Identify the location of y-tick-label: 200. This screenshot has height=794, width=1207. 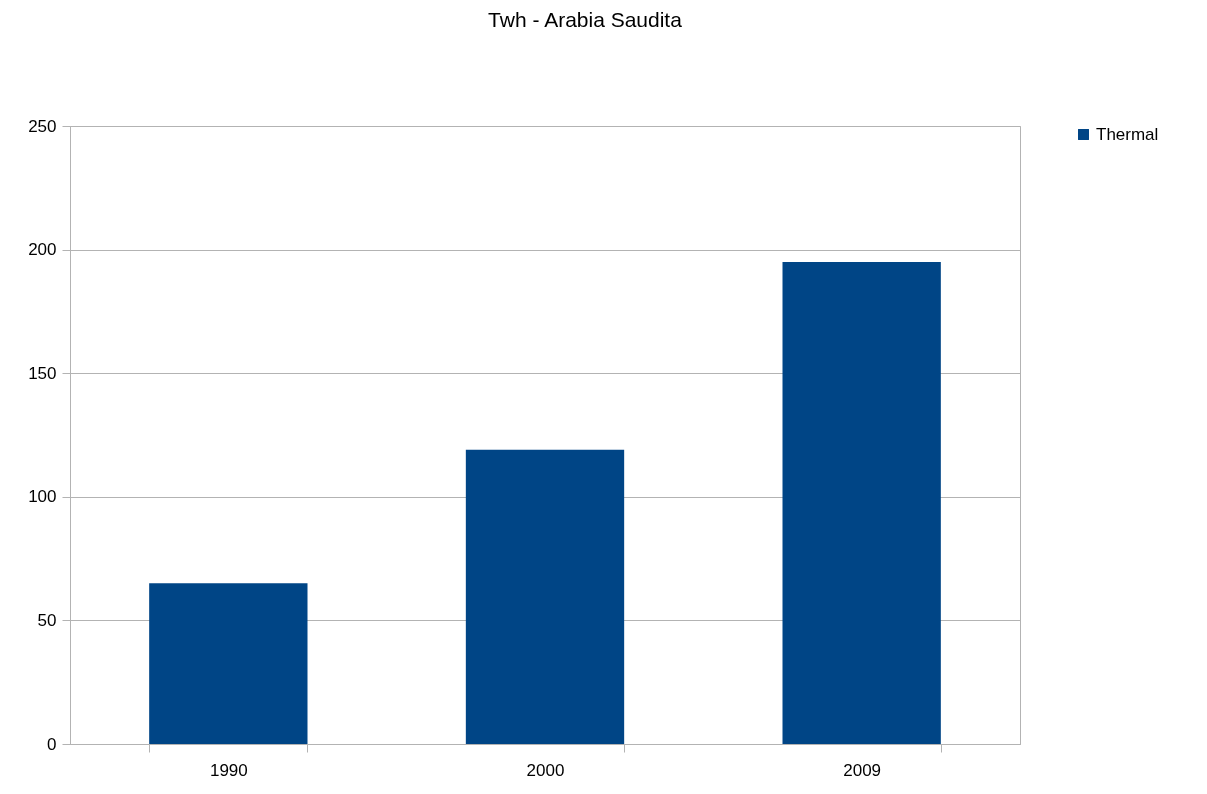
(42, 250).